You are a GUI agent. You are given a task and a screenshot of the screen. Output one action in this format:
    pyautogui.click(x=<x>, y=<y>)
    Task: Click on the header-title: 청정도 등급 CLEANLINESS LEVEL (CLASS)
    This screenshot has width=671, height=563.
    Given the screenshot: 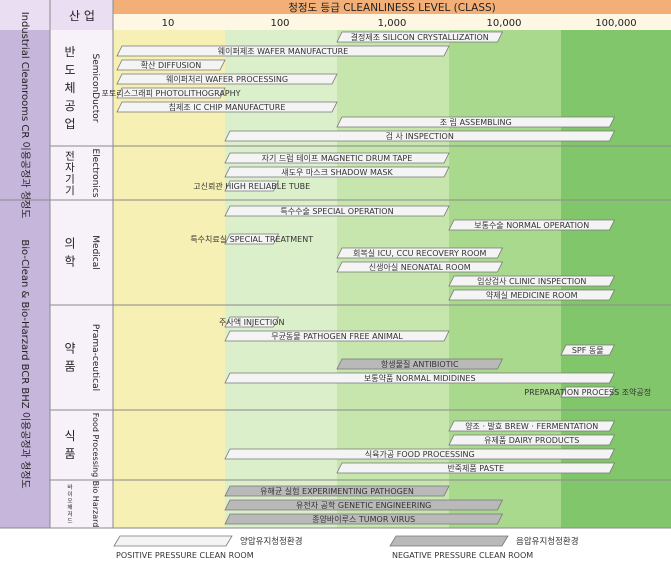 What is the action you would take?
    pyautogui.click(x=392, y=8)
    